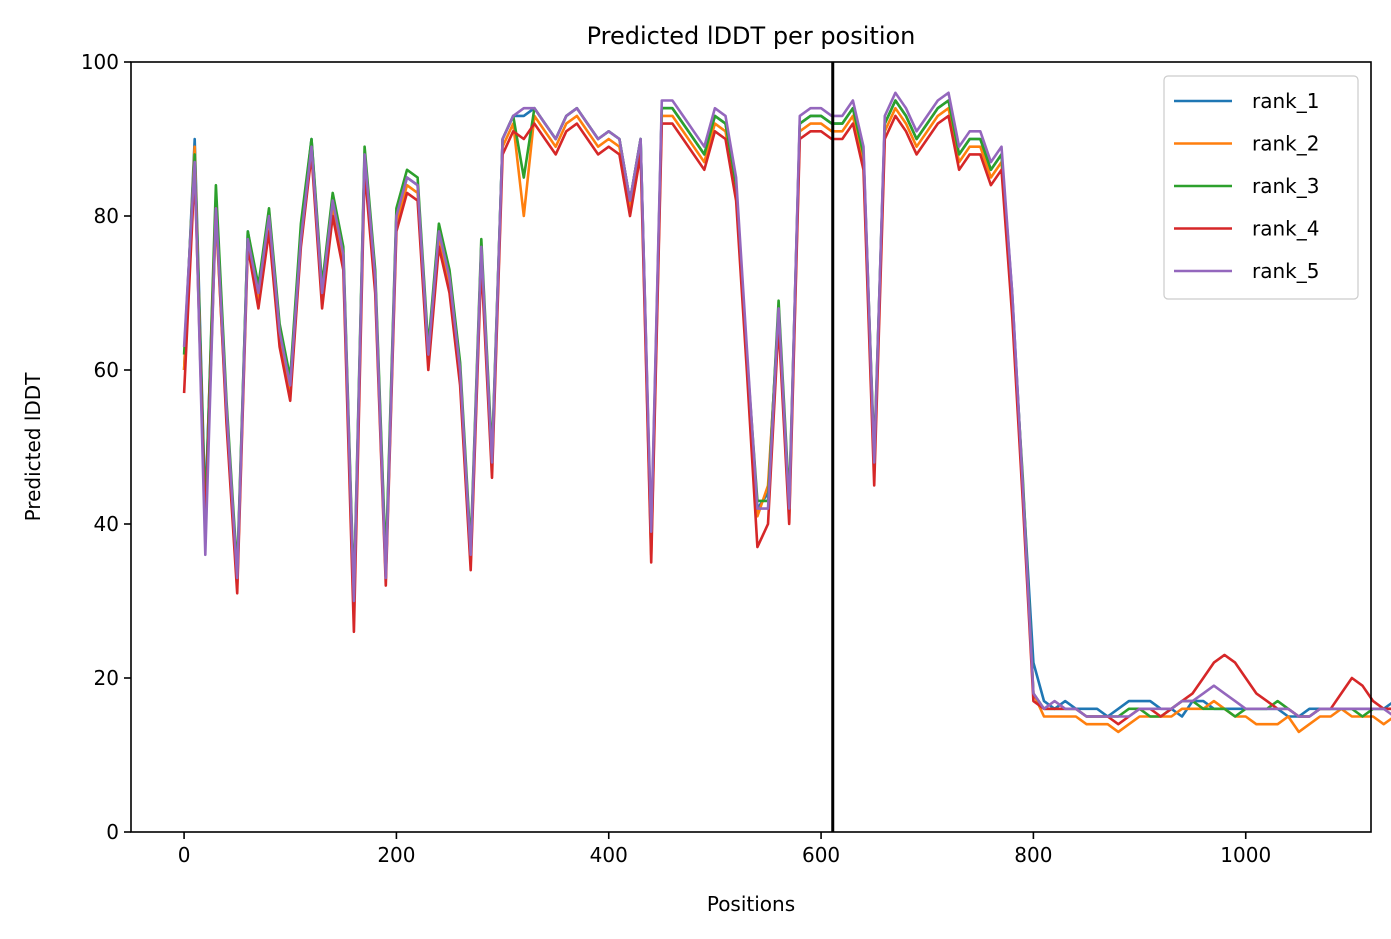 This screenshot has height=939, width=1391. Describe the element at coordinates (1285, 229) in the screenshot. I see `legend-label-rank_4: rank_4` at that location.